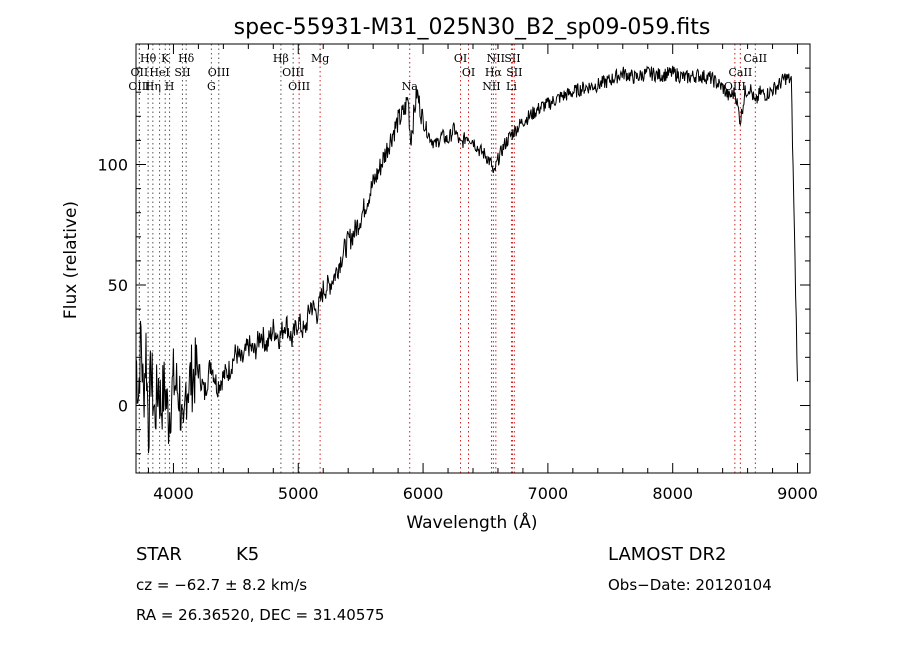 This screenshot has width=900, height=655. Describe the element at coordinates (298, 493) in the screenshot. I see `x-tick-label: 5000` at that location.